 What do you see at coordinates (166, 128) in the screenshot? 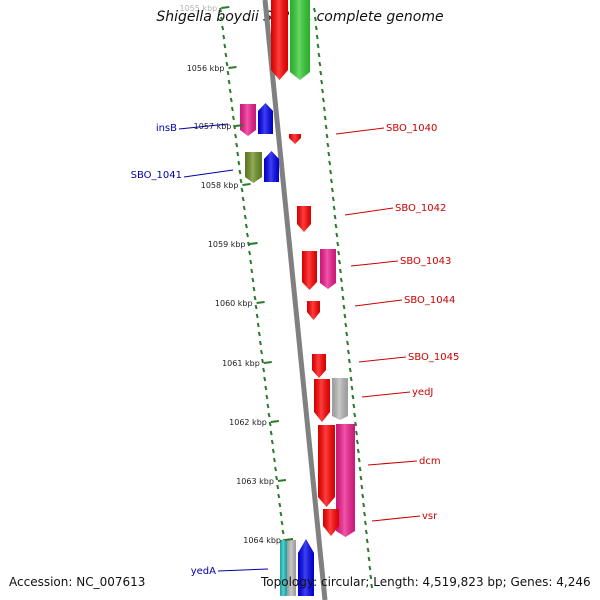
I see `gene-label: insB` at bounding box center [166, 128].